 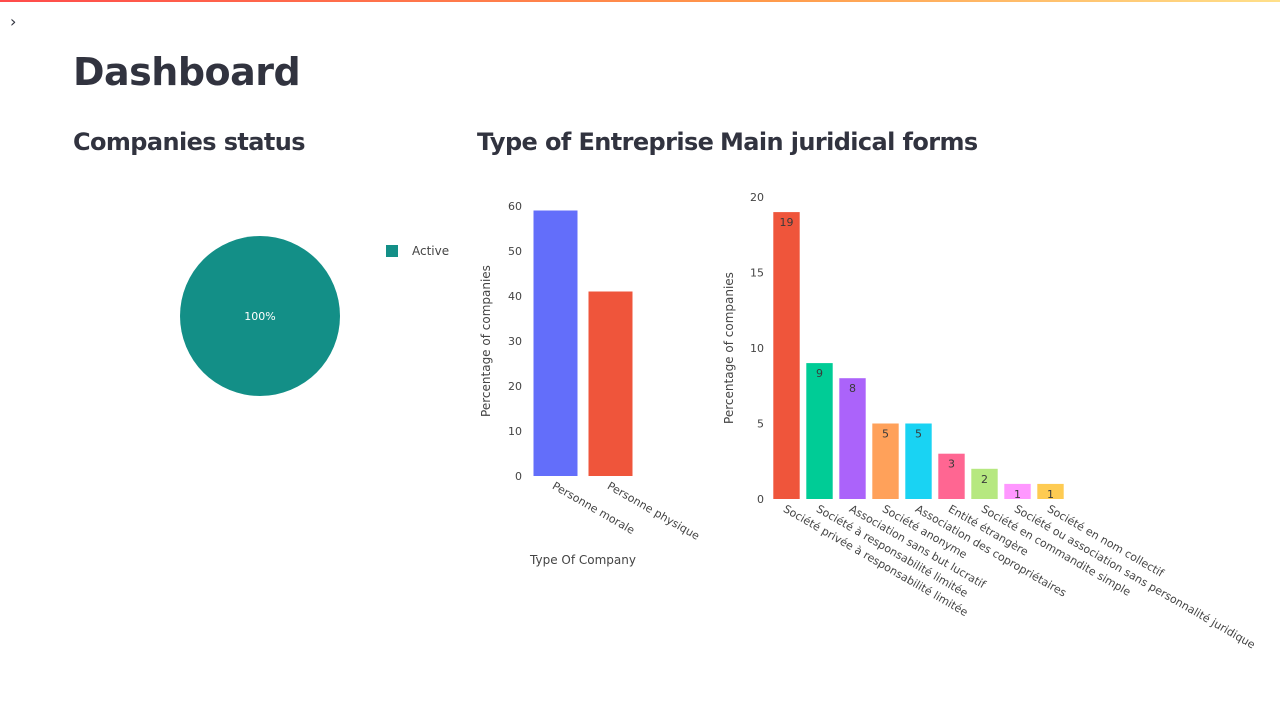 I want to click on y-tick-label: 5, so click(x=760, y=424).